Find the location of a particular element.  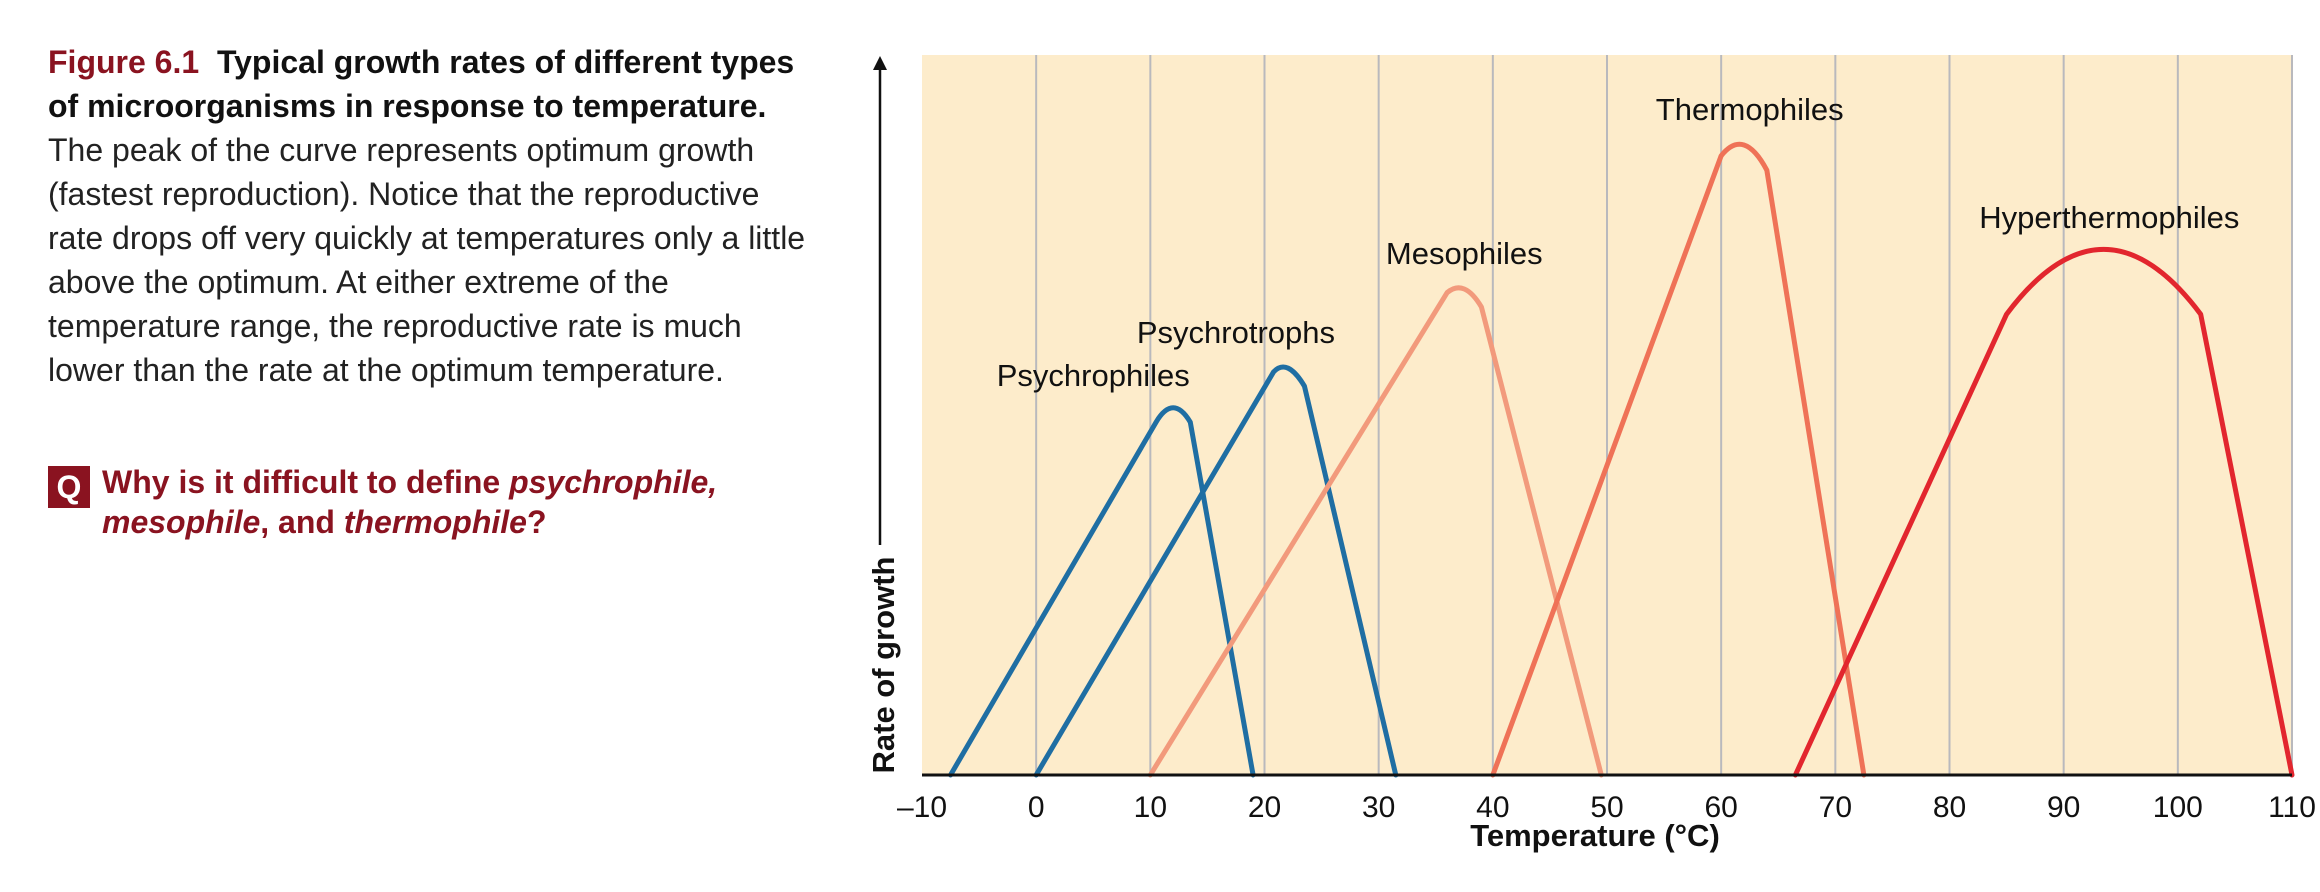

y-axis-title: Rate of growth is located at coordinates (883, 665).